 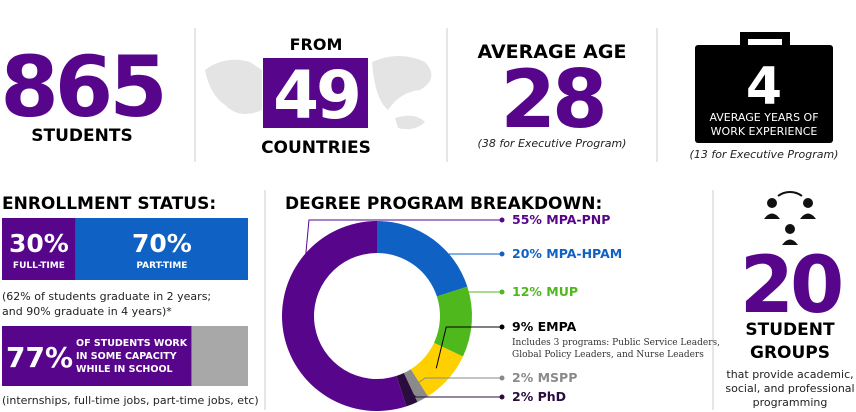 I want to click on enrollment-bar: 30% FULL-TIME 70% PART-TIME, so click(x=125, y=249).